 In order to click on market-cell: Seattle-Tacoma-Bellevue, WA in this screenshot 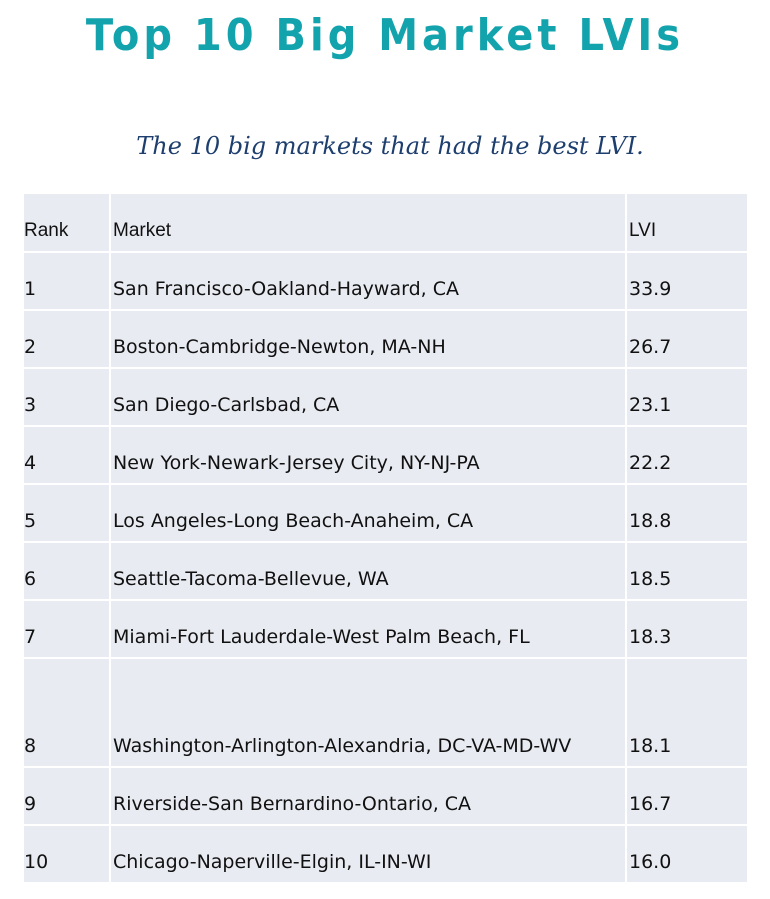, I will do `click(369, 572)`.